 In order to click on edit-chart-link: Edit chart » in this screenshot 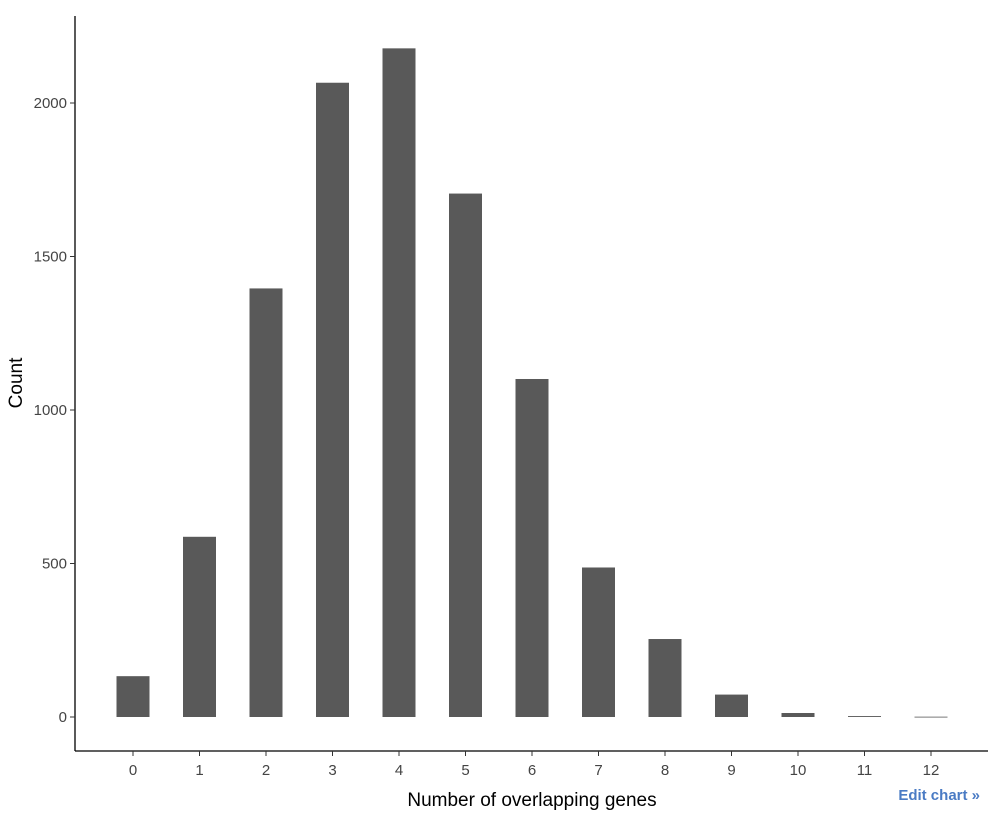, I will do `click(939, 795)`.